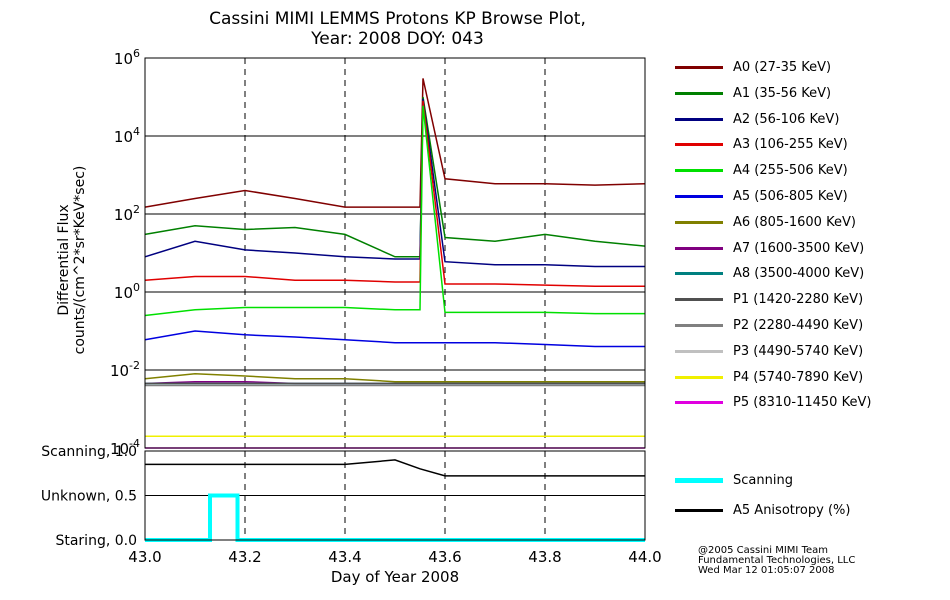 This screenshot has height=600, width=950. What do you see at coordinates (792, 510) in the screenshot?
I see `legend-label: A5 Anisotropy (%)` at bounding box center [792, 510].